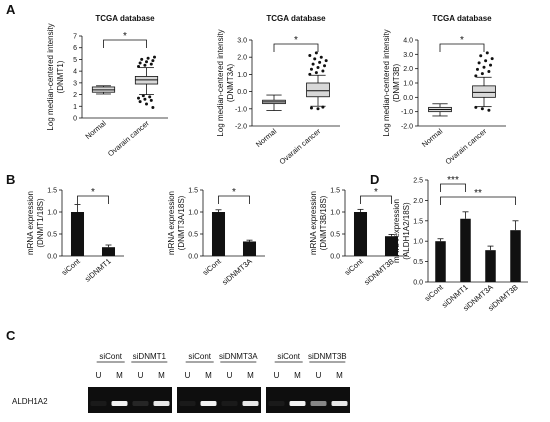  Describe the element at coordinates (406, 231) in the screenshot. I see `y-axis-label-line: (ALDH1A2/18S)` at that location.